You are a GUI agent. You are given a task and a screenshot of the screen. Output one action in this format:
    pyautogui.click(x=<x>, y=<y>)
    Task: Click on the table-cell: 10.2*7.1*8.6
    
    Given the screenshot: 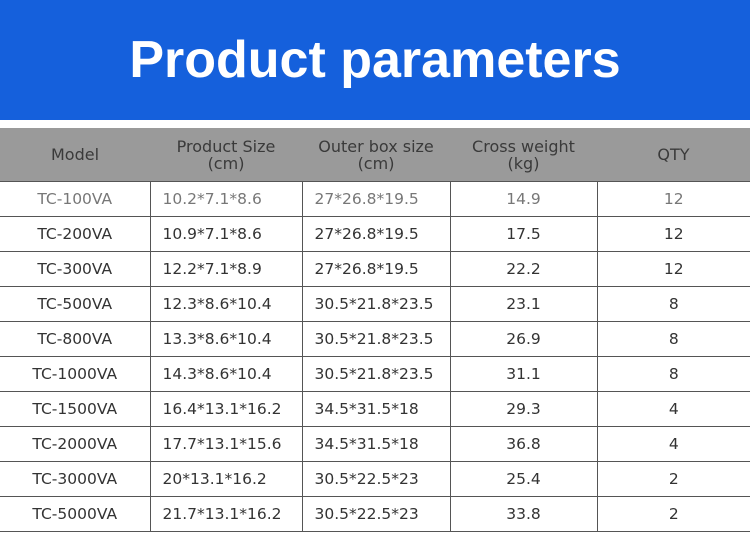 What is the action you would take?
    pyautogui.click(x=225, y=199)
    